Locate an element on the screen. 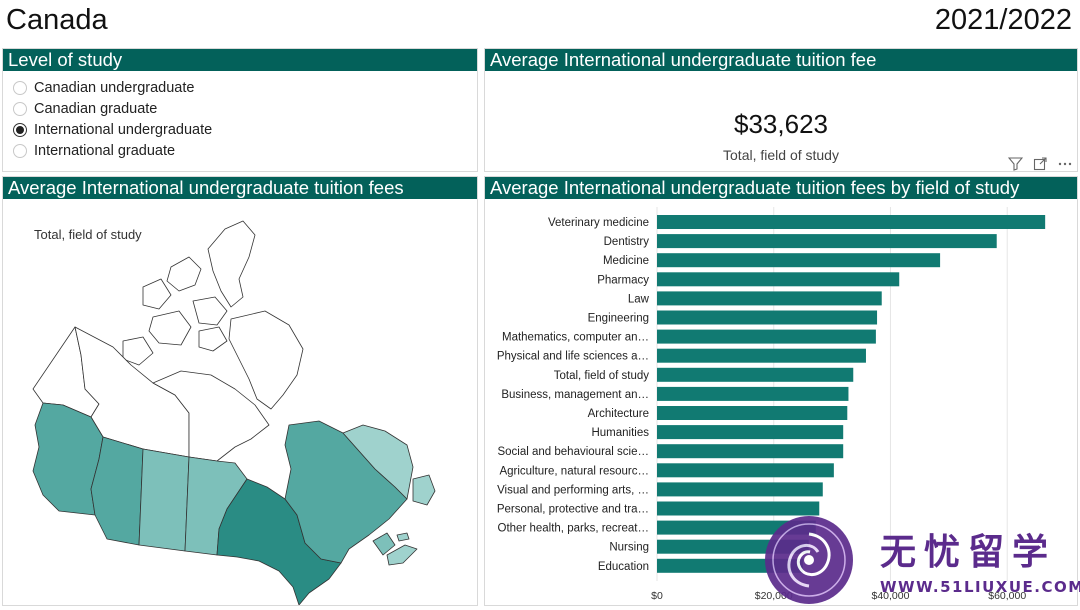 This screenshot has height=610, width=1080. svg-text: 无忧留学 is located at coordinates (968, 552).